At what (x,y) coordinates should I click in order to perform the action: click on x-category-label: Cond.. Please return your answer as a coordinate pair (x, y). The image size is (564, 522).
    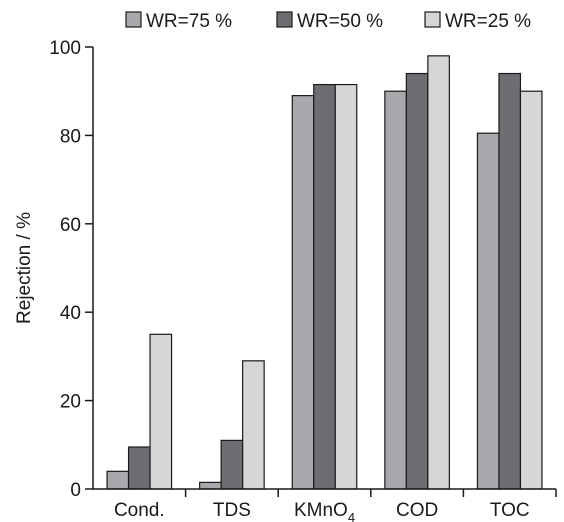
    Looking at the image, I should click on (139, 510).